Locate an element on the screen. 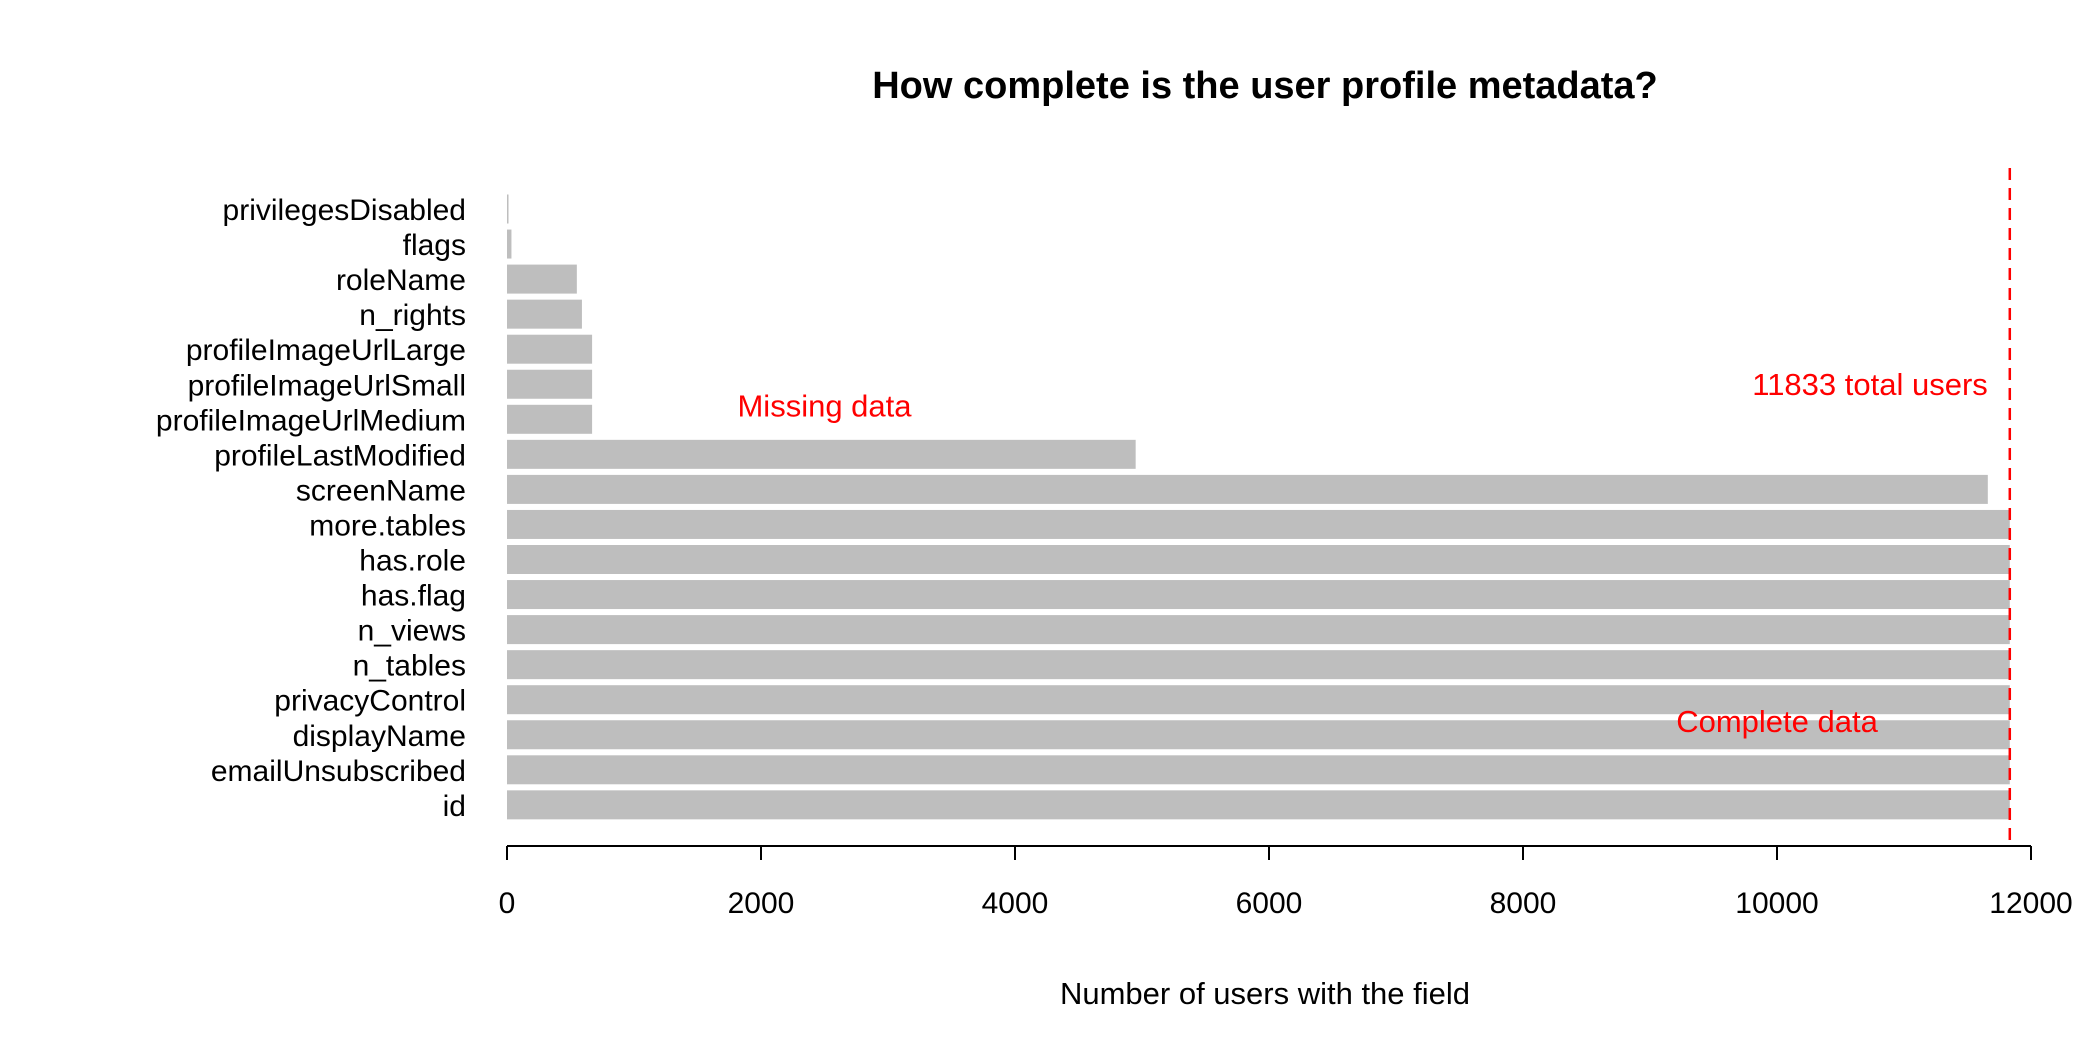 This screenshot has height=1050, width=2100. category-label-privilegesDisabled: privilegesDisabled is located at coordinates (344, 210).